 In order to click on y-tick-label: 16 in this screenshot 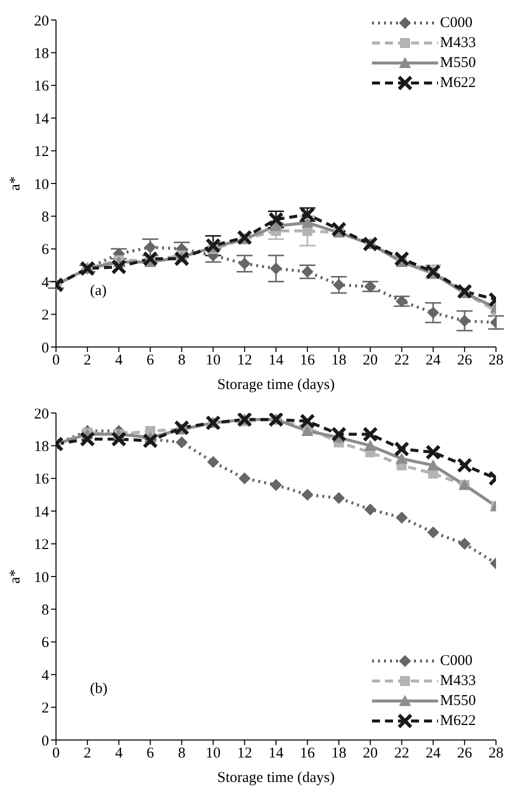, I will do `click(42, 480)`.